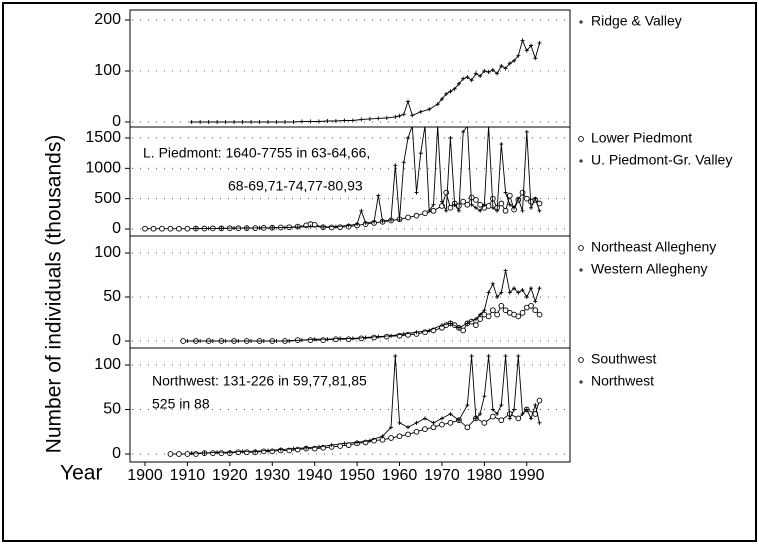 The image size is (759, 544). I want to click on annotation-line: 68-69,71-74,77-80,93, so click(295, 186).